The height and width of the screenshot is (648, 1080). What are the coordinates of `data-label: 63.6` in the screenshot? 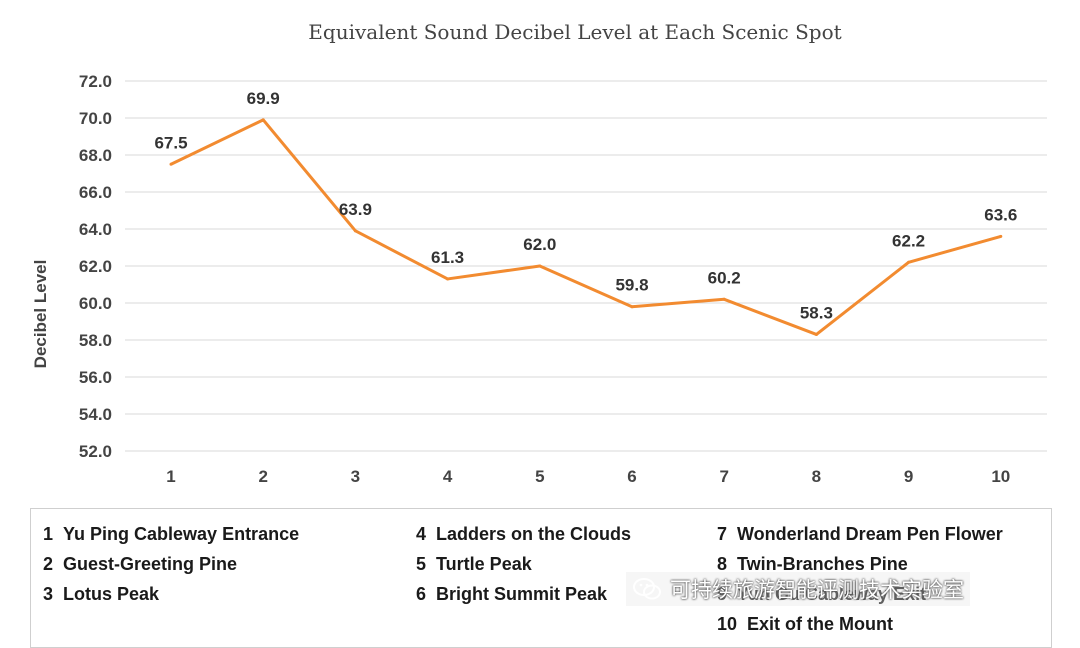 It's located at (1000, 214).